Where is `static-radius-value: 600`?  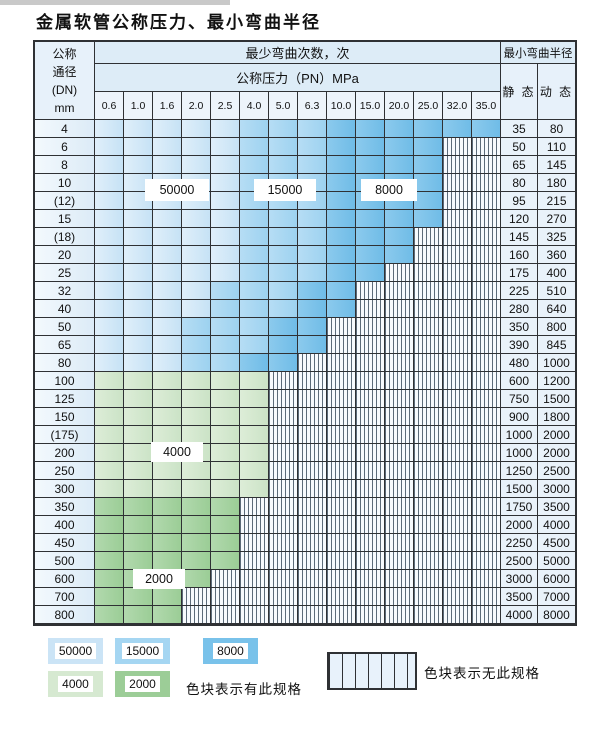
static-radius-value: 600 is located at coordinates (519, 381).